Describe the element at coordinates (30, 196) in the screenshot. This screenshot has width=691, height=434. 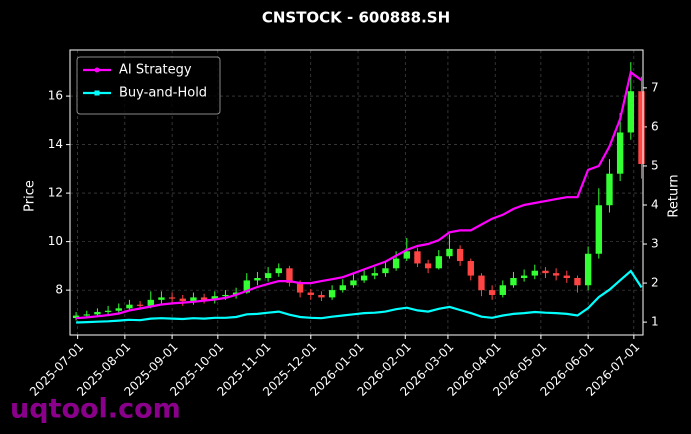
I see `y-axis-label: Price` at that location.